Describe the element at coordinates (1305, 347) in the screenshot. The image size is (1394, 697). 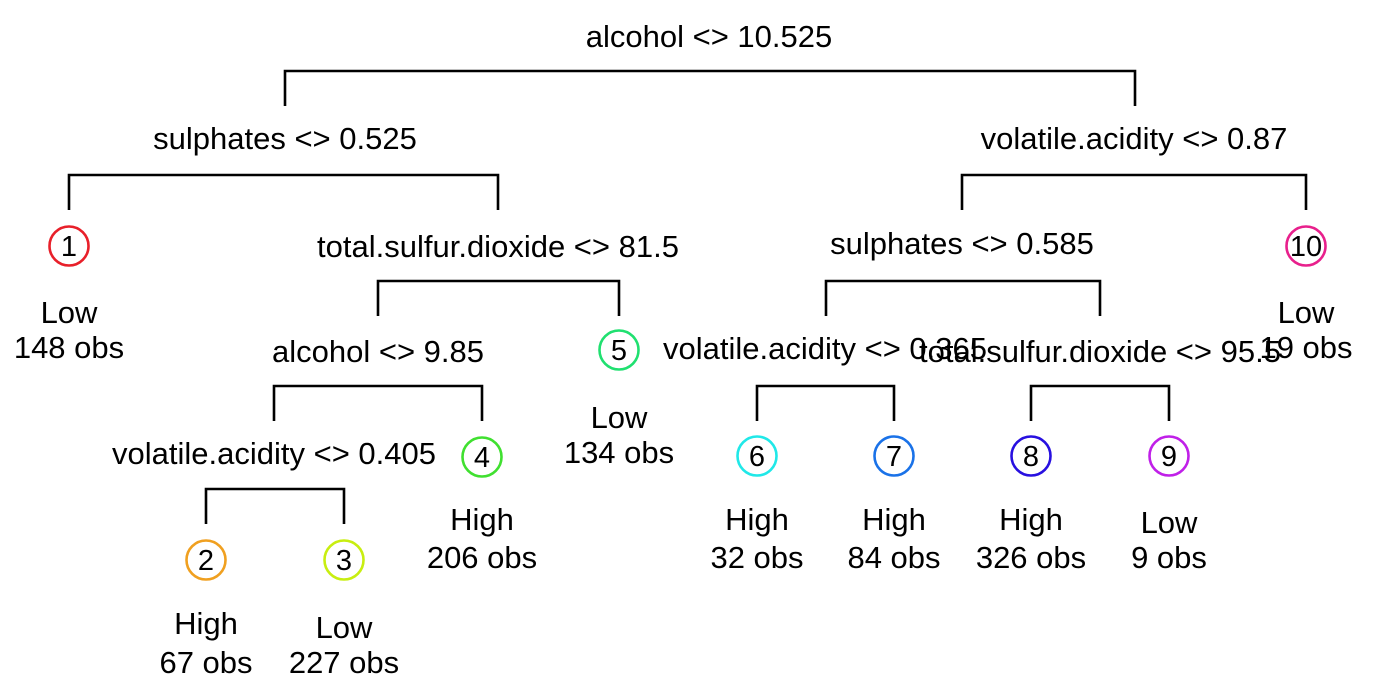
I see `leaf-10-obs: 19 obs` at that location.